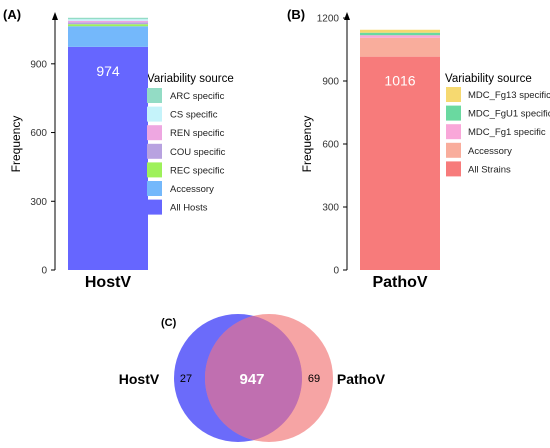 Image resolution: width=550 pixels, height=448 pixels. Describe the element at coordinates (189, 208) in the screenshot. I see `chart-a-legend-label: All Hosts` at that location.